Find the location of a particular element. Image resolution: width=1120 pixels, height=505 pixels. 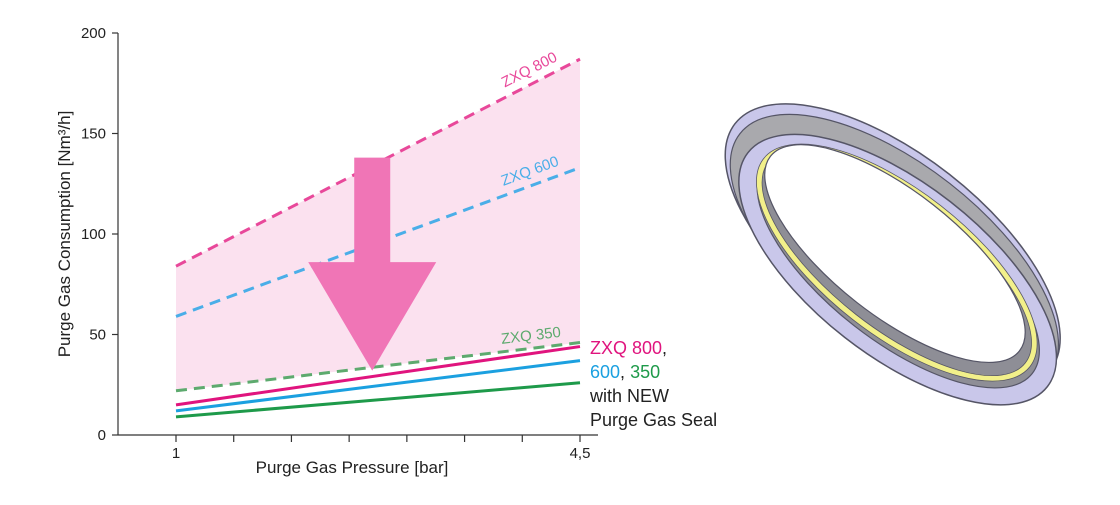

x-tick-label: 4,5 is located at coordinates (580, 453).